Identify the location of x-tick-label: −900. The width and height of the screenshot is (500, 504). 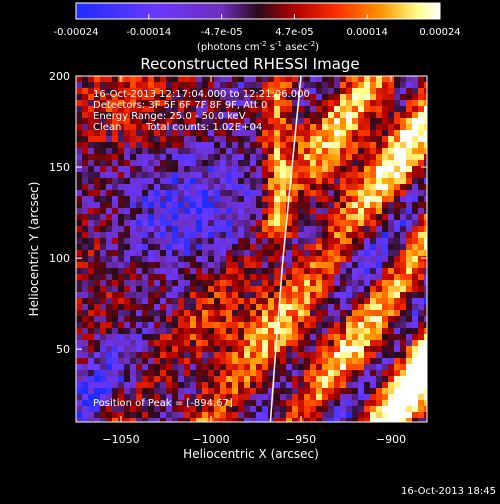
(391, 439).